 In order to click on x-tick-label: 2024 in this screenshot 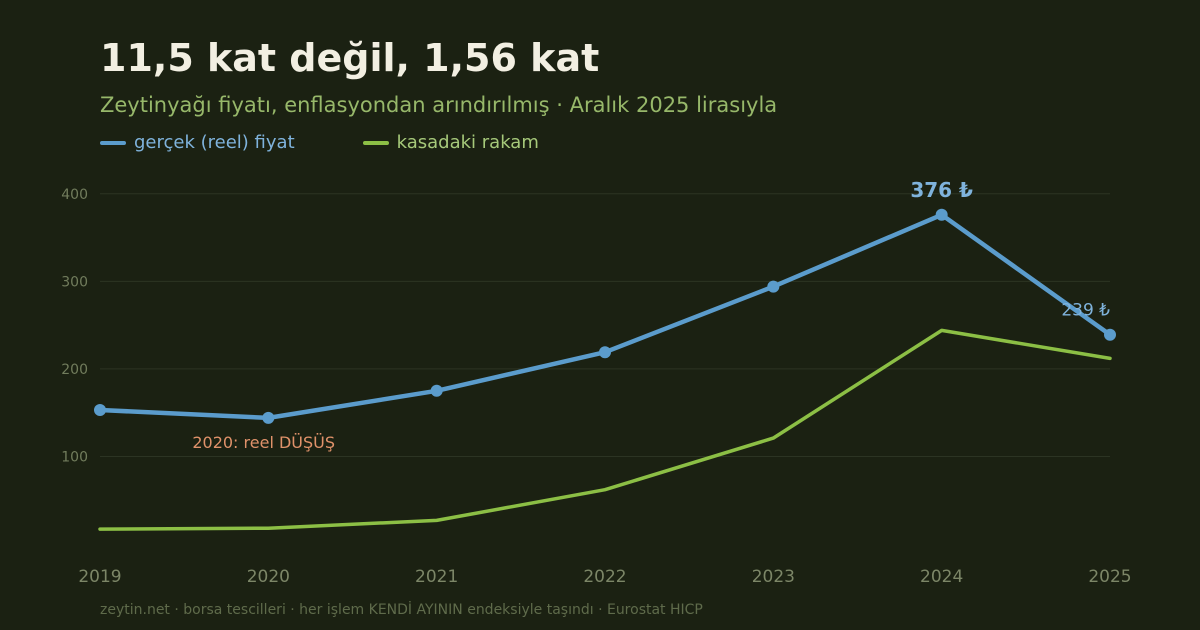, I will do `click(941, 577)`.